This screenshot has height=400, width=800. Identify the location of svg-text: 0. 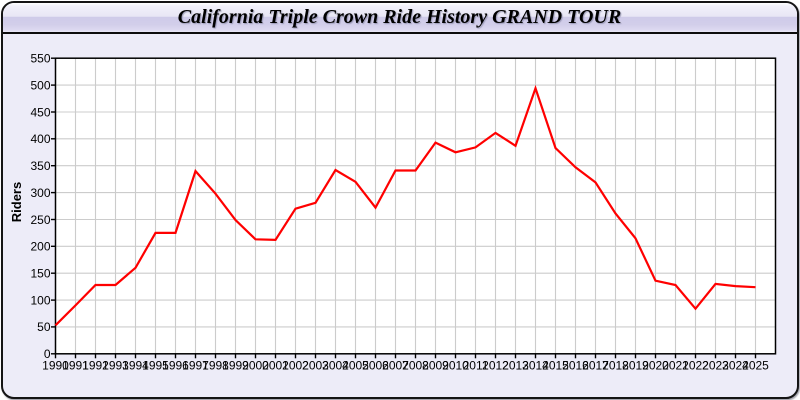
(47, 354).